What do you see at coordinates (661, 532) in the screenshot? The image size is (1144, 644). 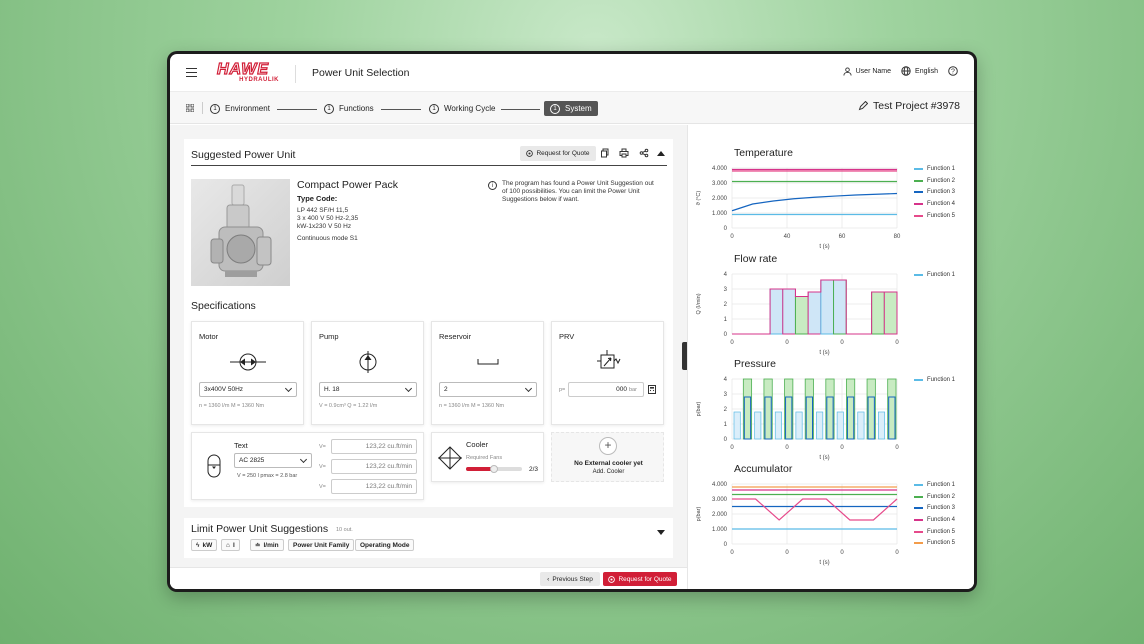 I see `expand-chevron-icon` at bounding box center [661, 532].